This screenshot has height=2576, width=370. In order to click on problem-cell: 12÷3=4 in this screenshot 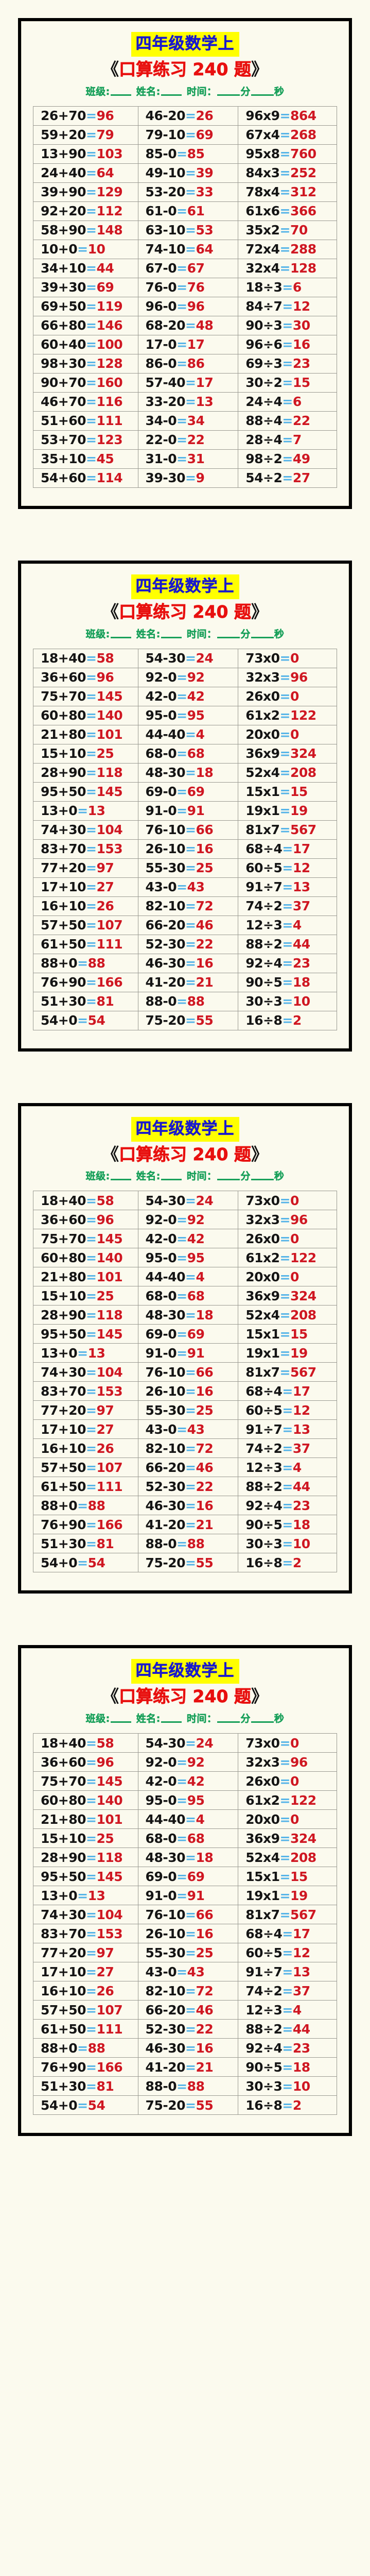, I will do `click(287, 925)`.